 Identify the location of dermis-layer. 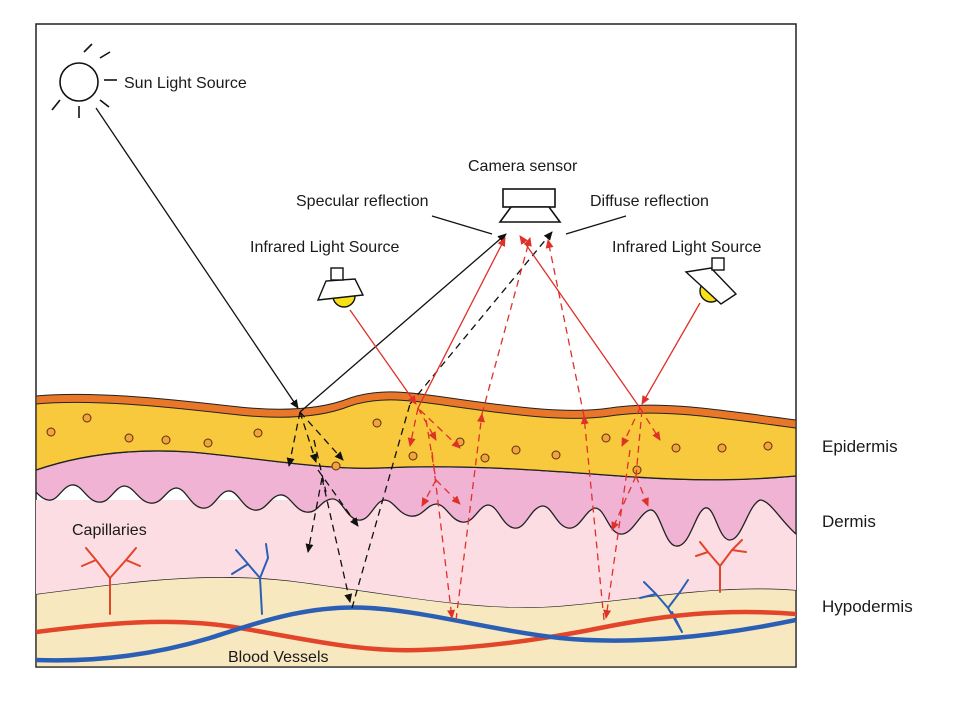
(416, 554).